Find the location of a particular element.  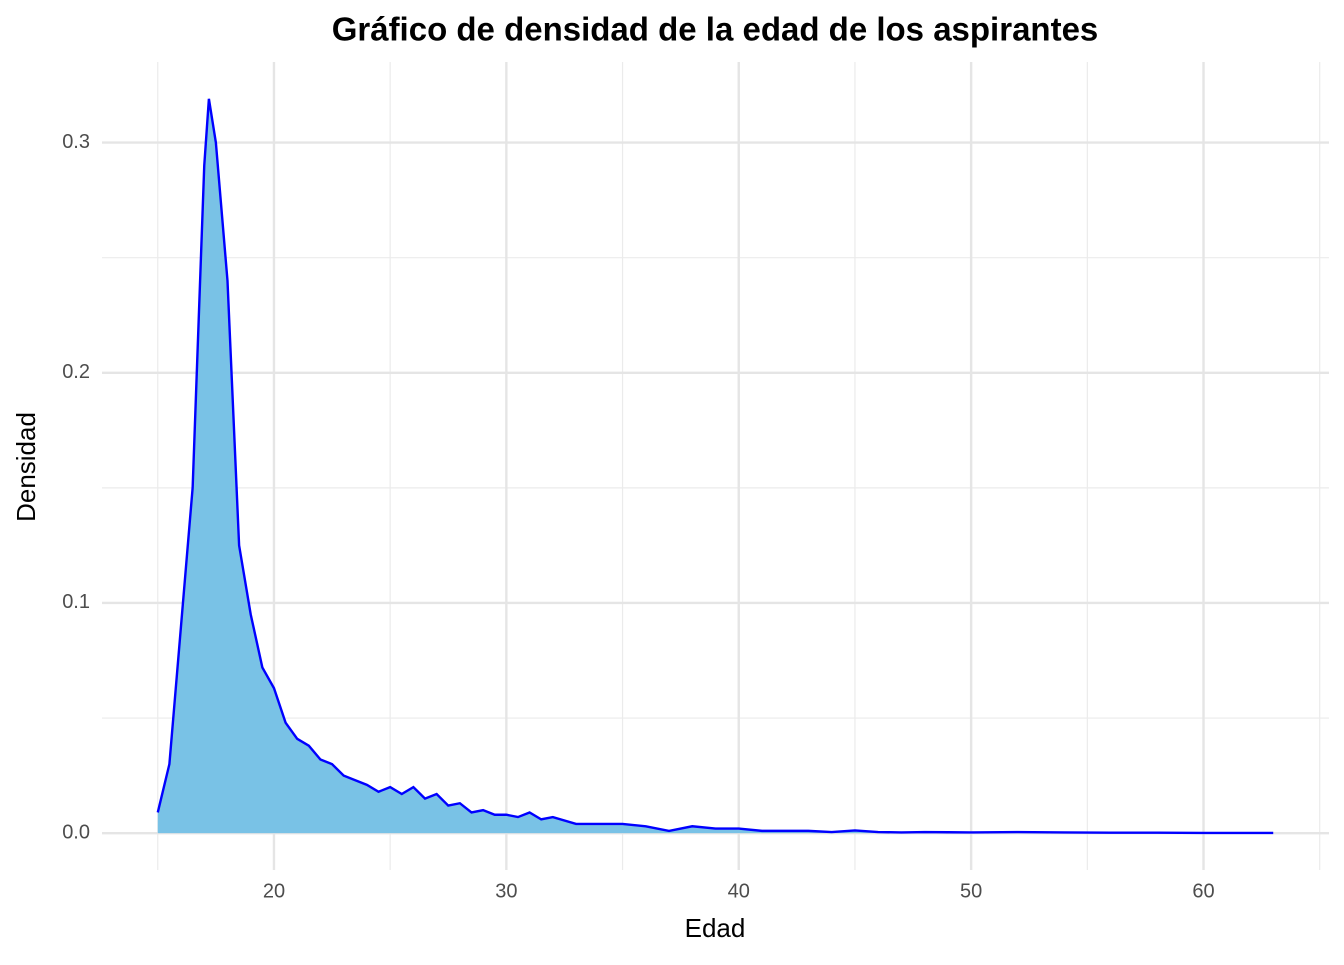

y-axis-title: Densidad is located at coordinates (26, 467).